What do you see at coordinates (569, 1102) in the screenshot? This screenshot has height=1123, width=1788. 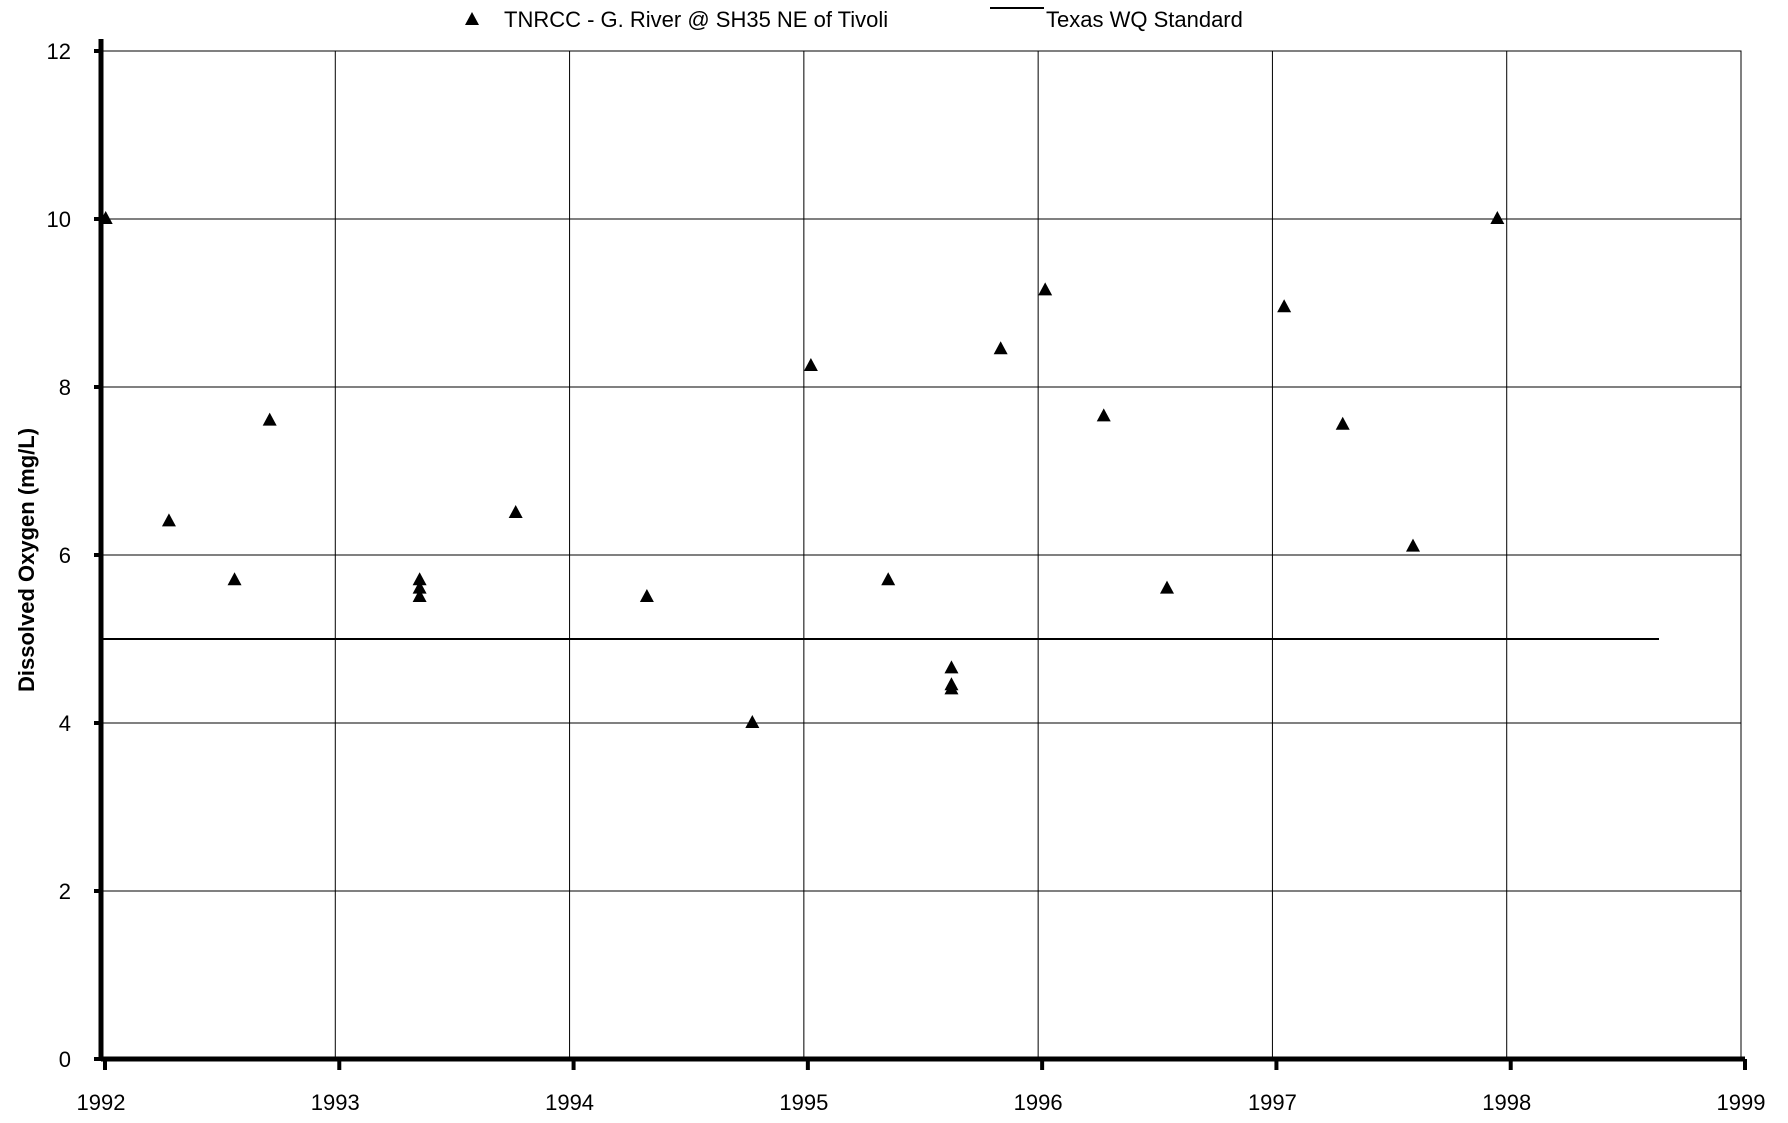 I see `x-tick-label: 1994` at bounding box center [569, 1102].